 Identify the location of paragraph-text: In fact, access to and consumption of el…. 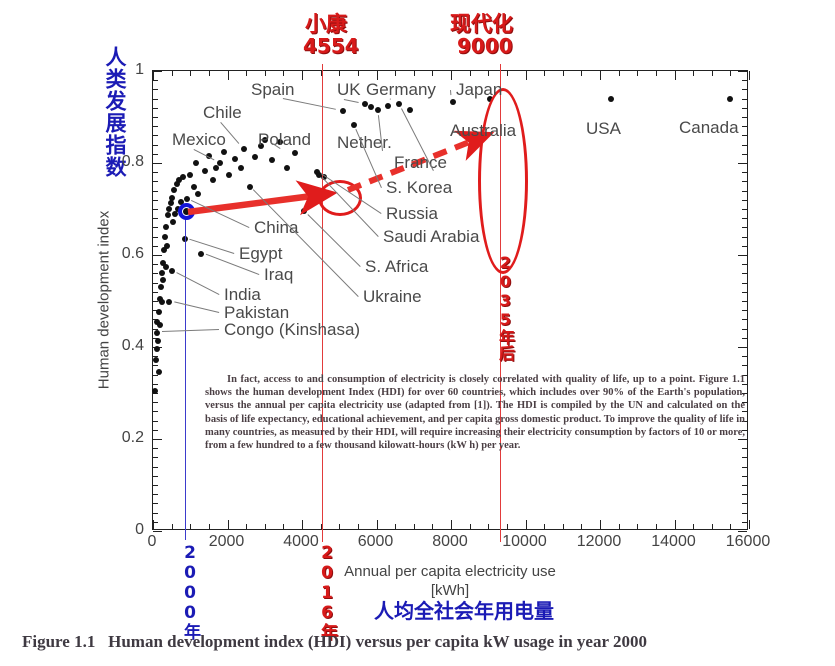
(475, 413).